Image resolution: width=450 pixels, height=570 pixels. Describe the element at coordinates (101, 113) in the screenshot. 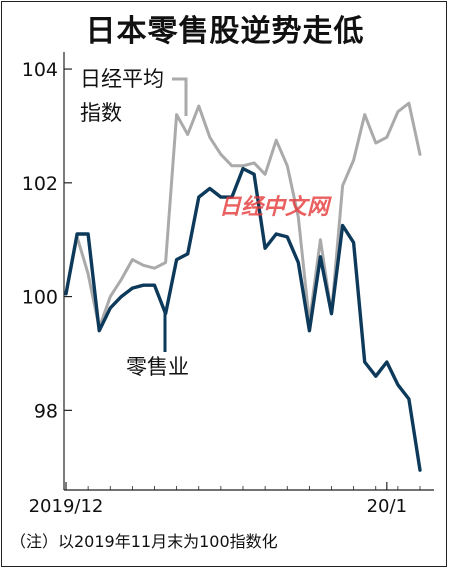

I see `nikkei-legend-line2: 指数` at that location.